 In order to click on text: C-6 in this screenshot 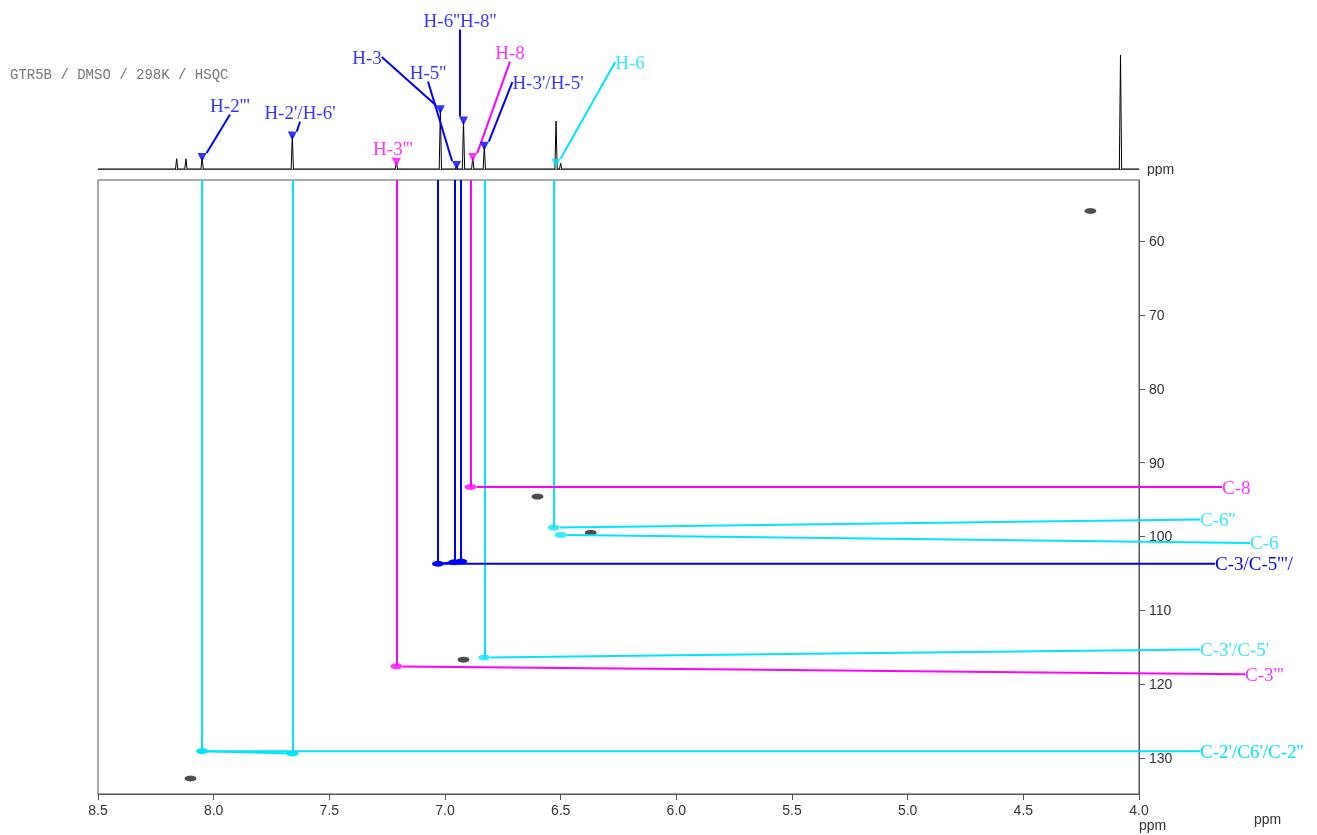, I will do `click(1264, 543)`.